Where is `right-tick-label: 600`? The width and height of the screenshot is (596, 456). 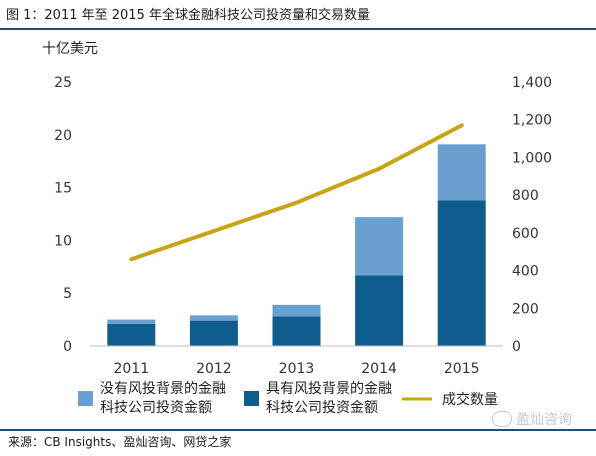 right-tick-label: 600 is located at coordinates (525, 234).